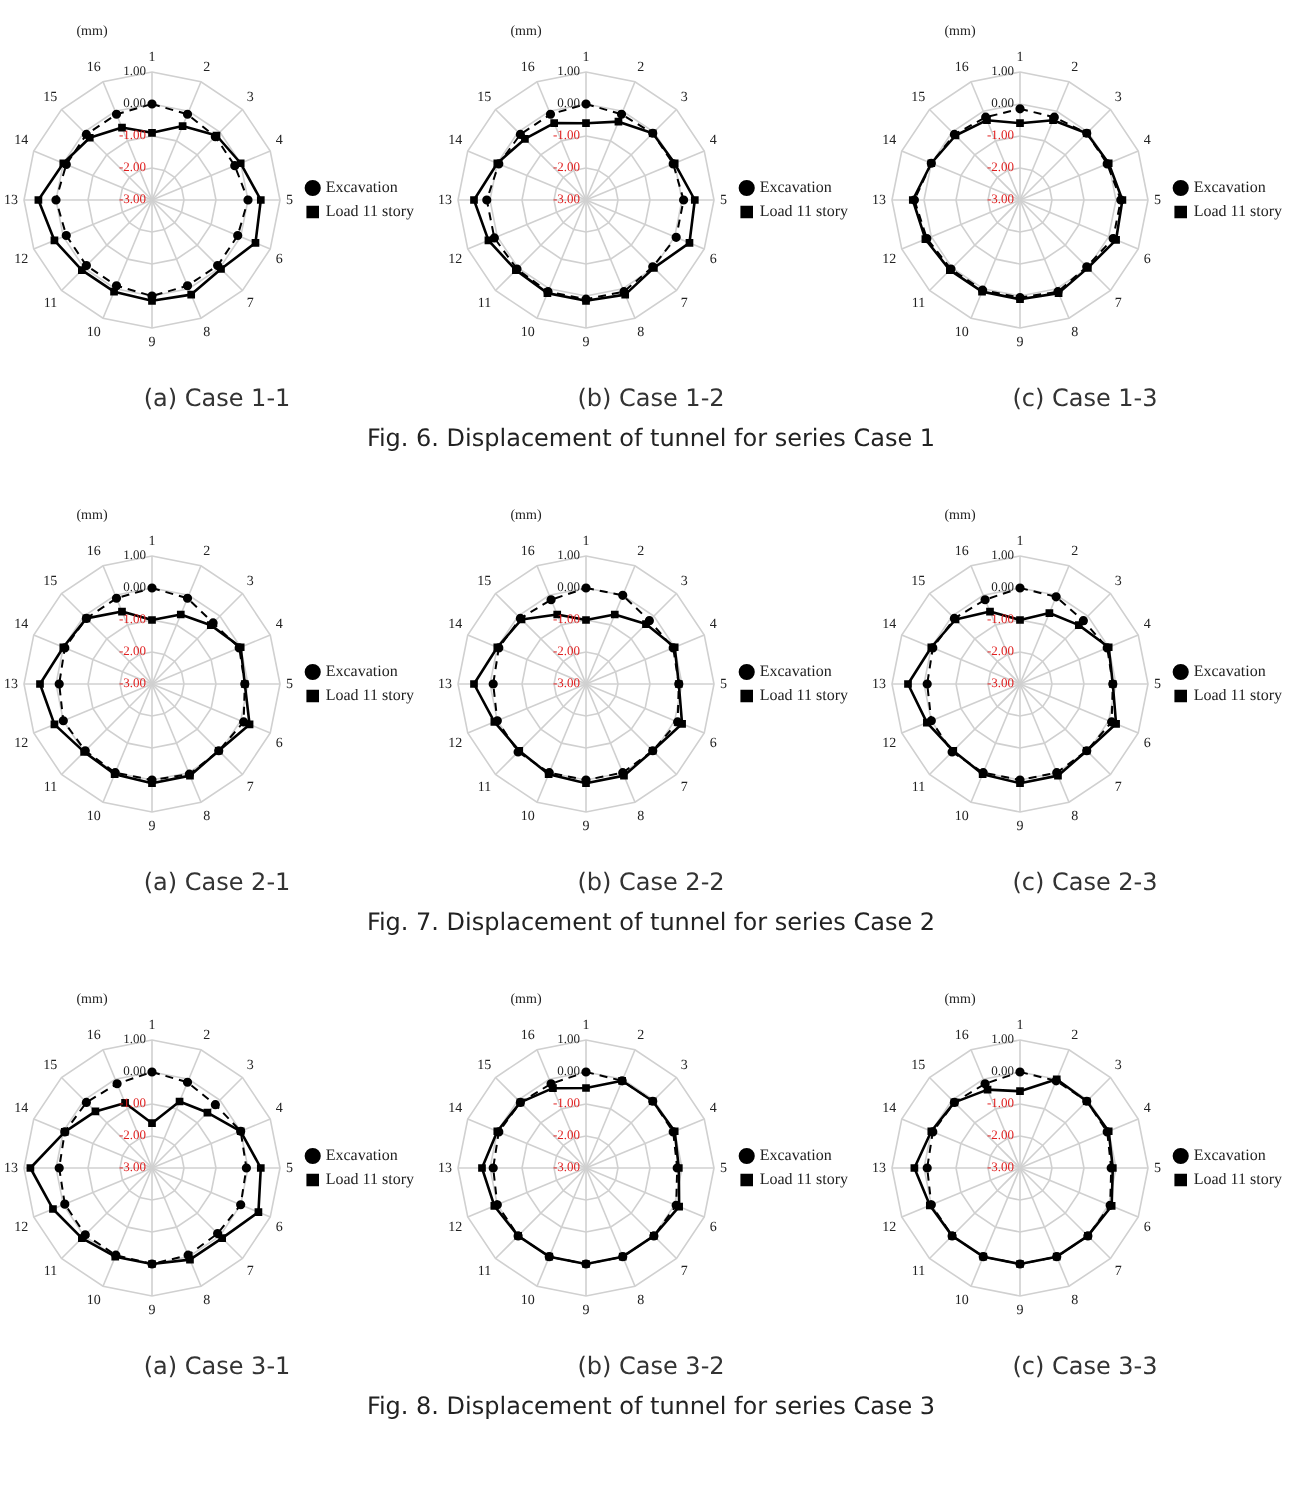 This screenshot has height=1490, width=1302. Describe the element at coordinates (217, 399) in the screenshot. I see `text: (a) Case 1-1` at that location.